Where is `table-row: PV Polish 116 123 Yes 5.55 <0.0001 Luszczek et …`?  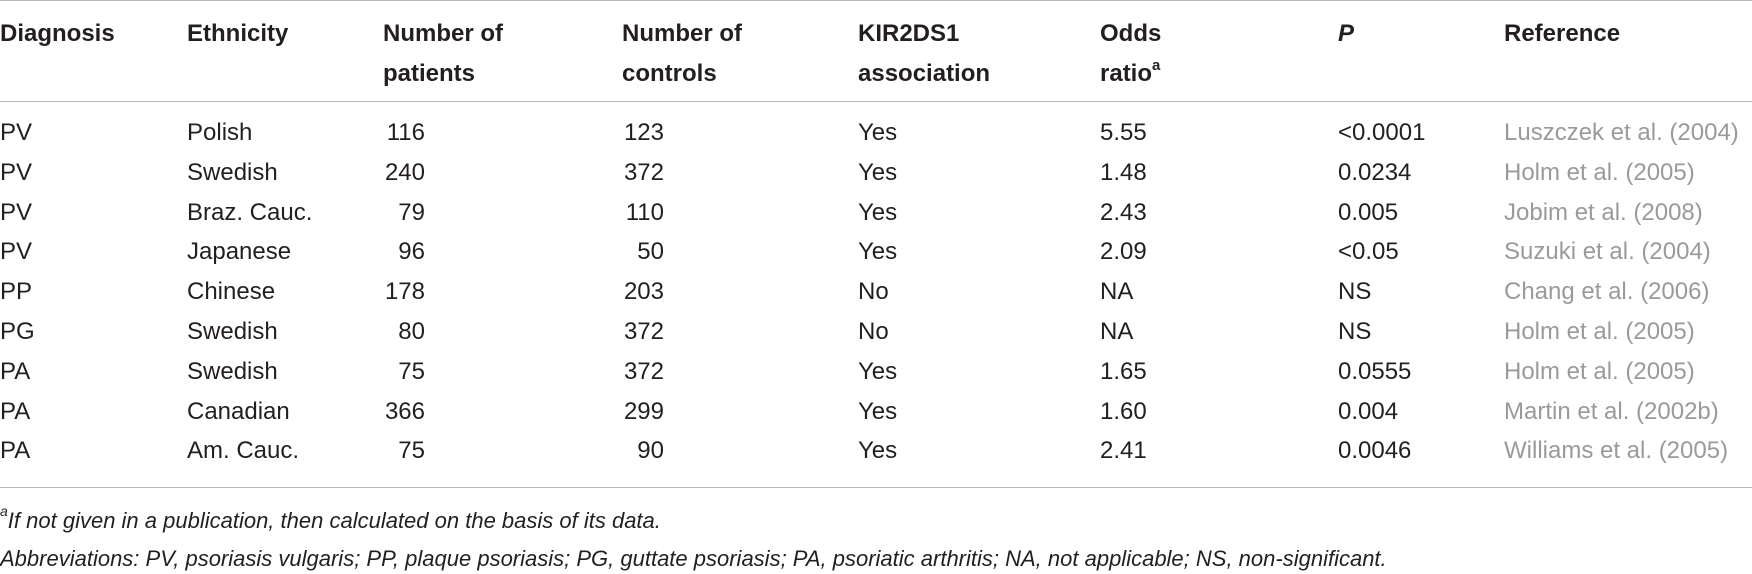 table-row: PV Polish 116 123 Yes 5.55 <0.0001 Luszczek et … is located at coordinates (876, 133).